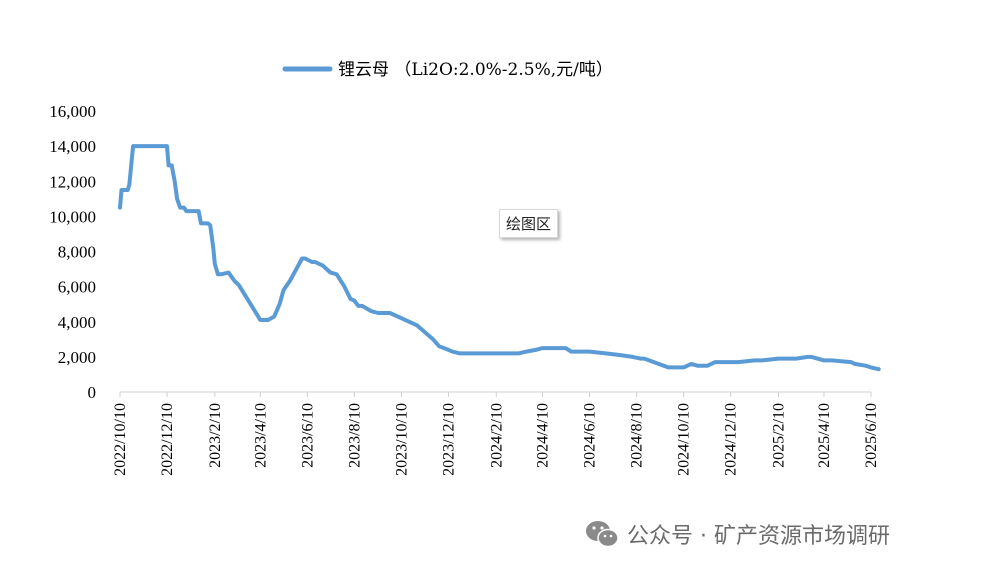  Describe the element at coordinates (529, 223) in the screenshot. I see `plot-area-tooltip: 绘图区` at that location.